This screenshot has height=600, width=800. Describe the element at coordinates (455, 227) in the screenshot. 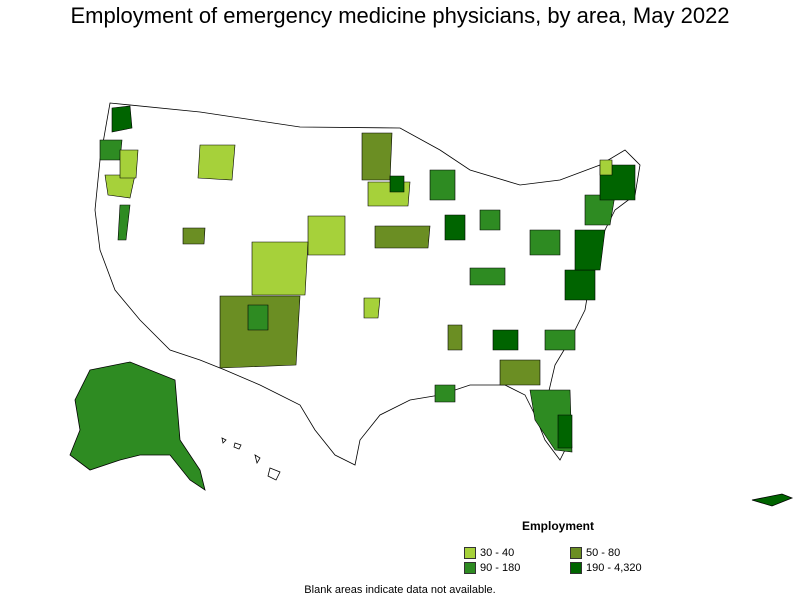

I see `area-chicago` at that location.